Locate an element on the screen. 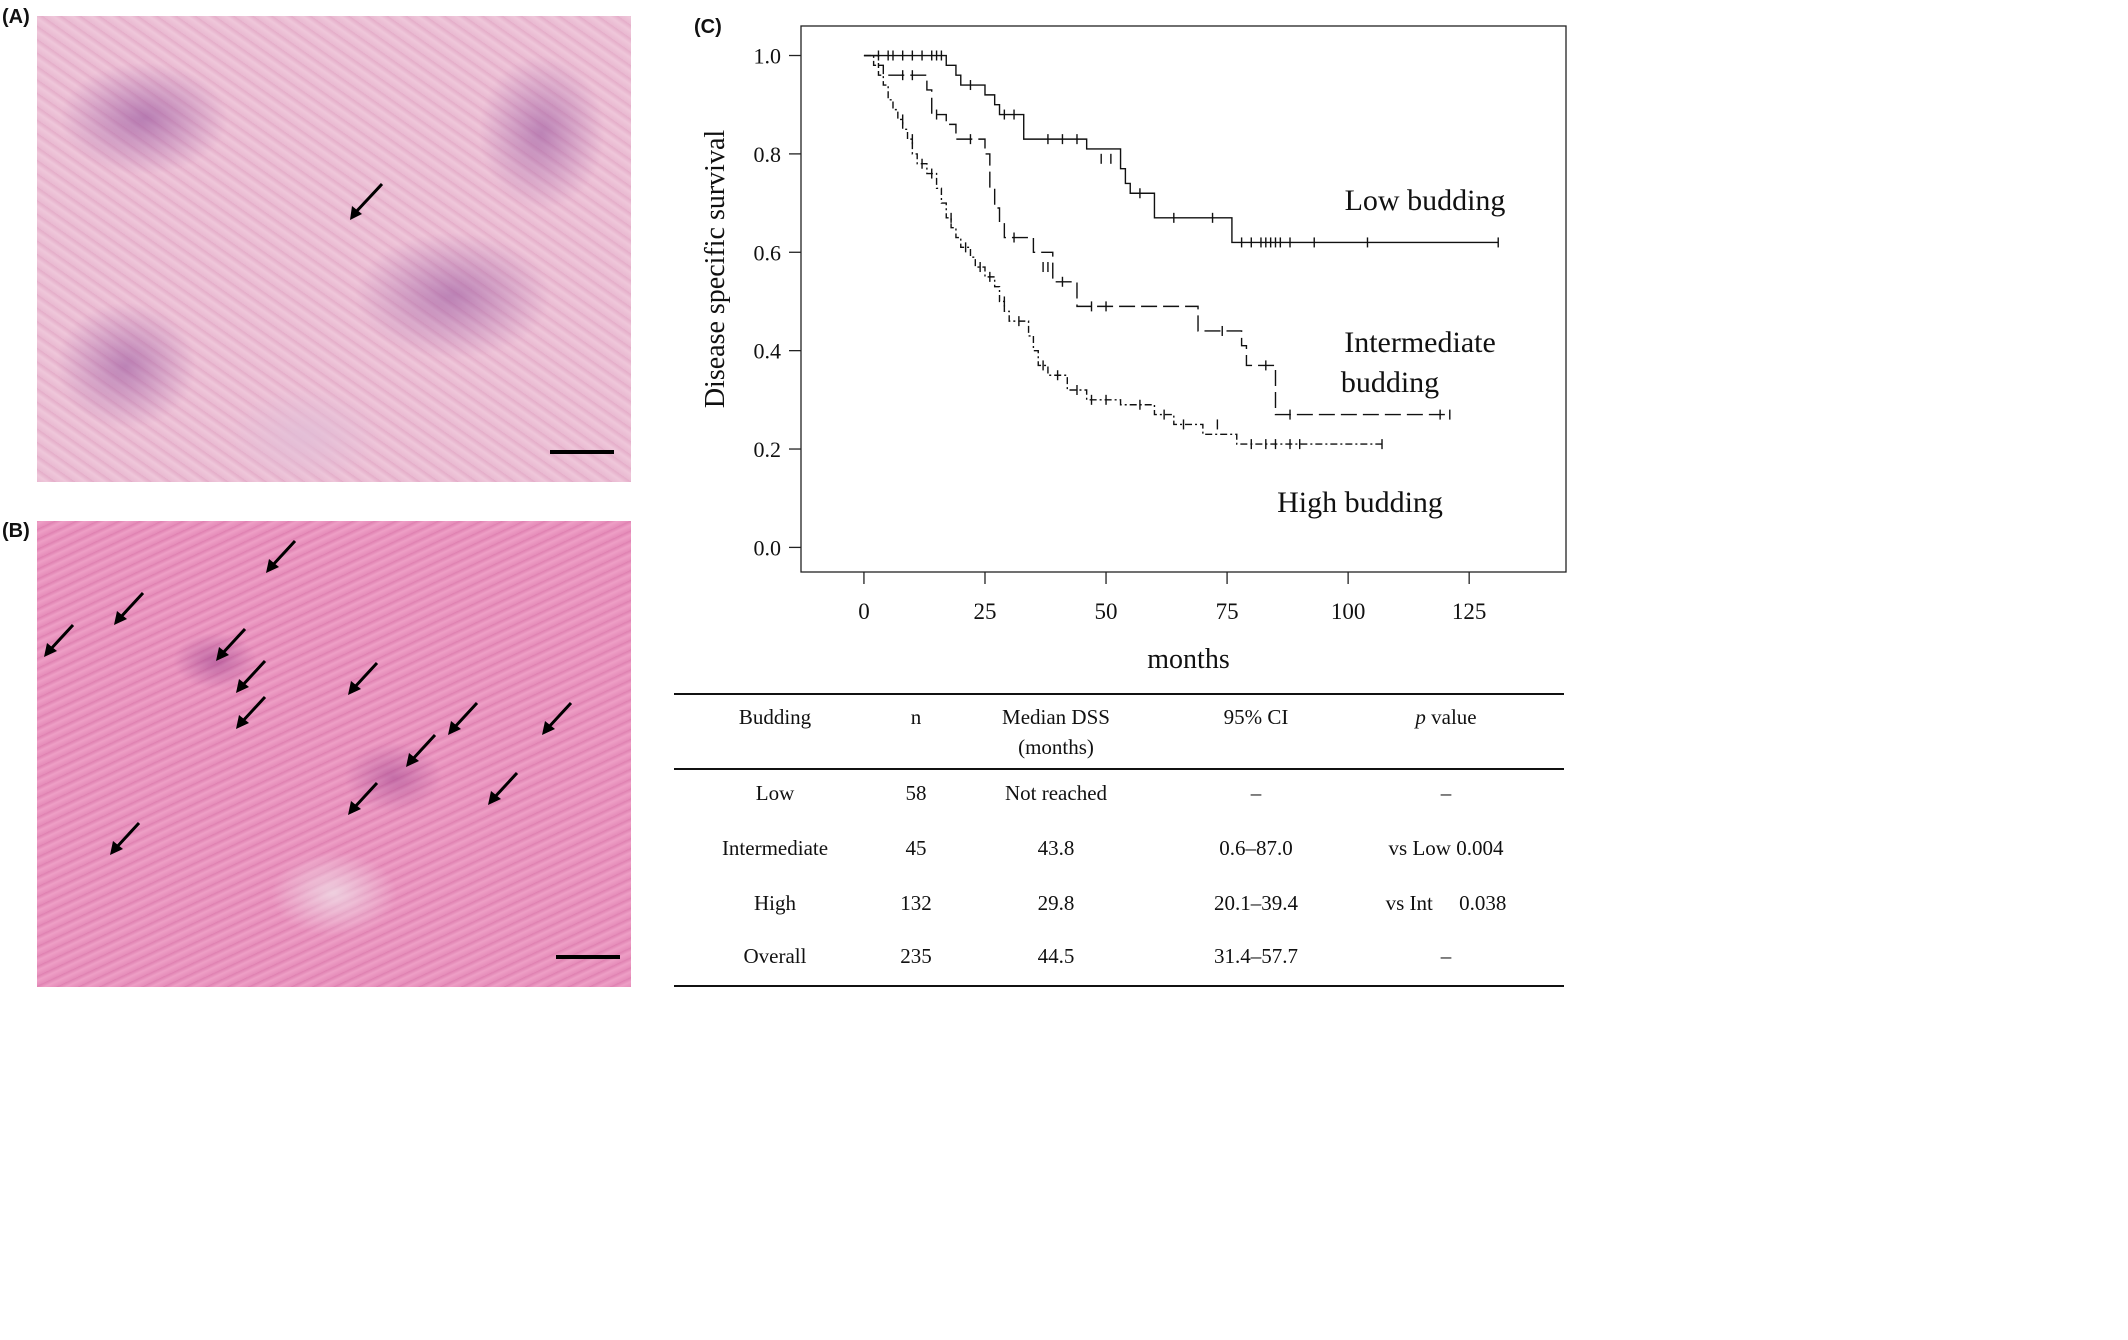  x-axis-label: months is located at coordinates (1188, 659).